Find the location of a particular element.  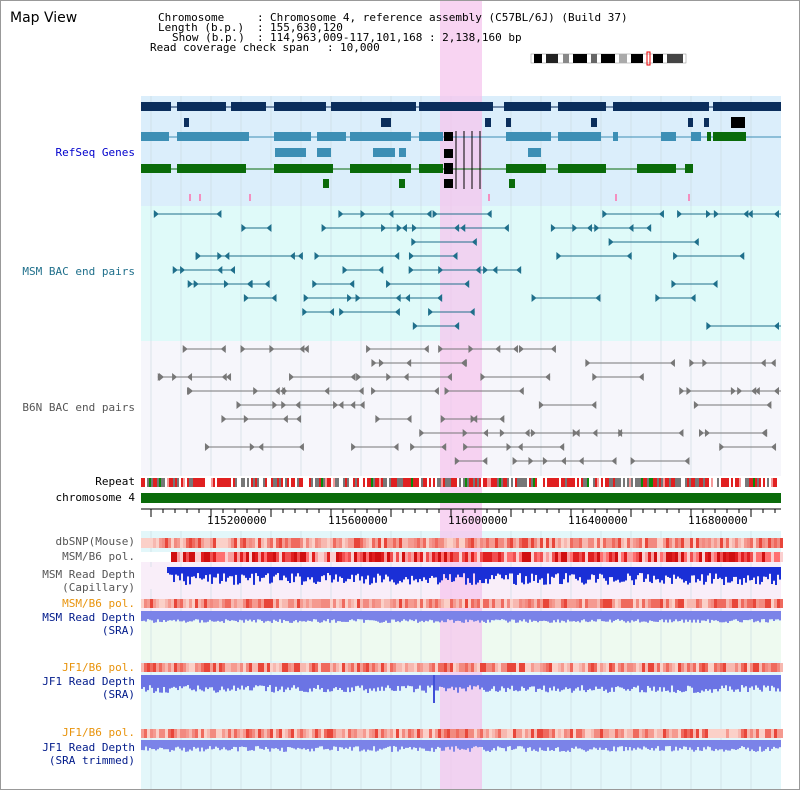

track-label-msm-b6-pol-2: MSM/B6 pol. is located at coordinates (98, 603).